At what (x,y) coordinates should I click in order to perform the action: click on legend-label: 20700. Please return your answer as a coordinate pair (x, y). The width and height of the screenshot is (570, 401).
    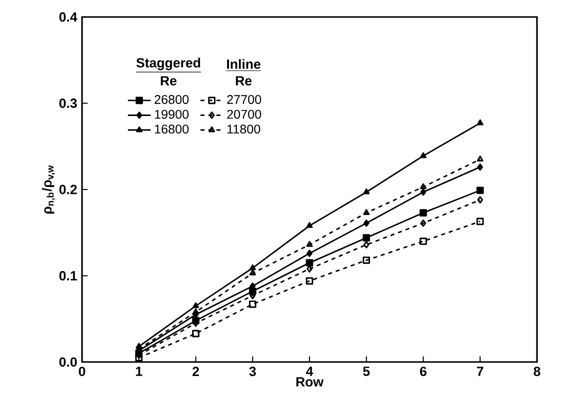
    Looking at the image, I should click on (244, 114).